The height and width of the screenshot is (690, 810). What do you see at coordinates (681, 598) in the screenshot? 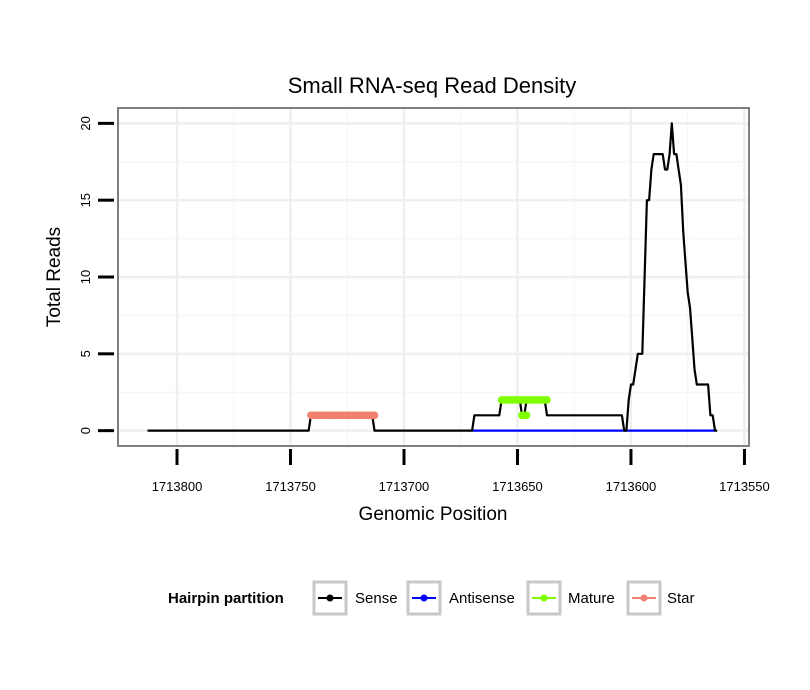
I see `legend-label: Star` at bounding box center [681, 598].